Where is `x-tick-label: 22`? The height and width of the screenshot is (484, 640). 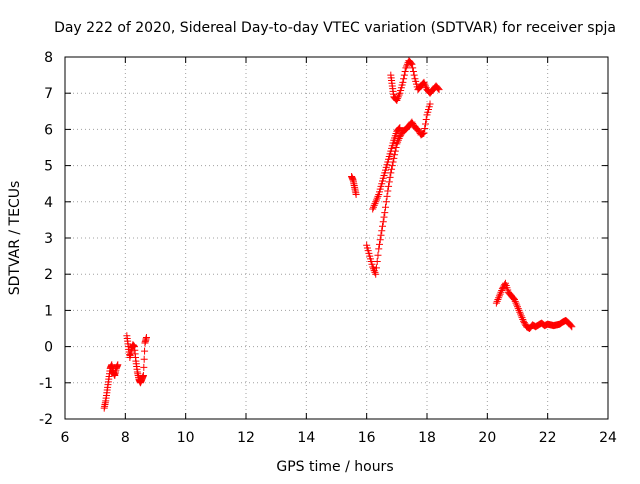
x-tick-label: 22 is located at coordinates (548, 438).